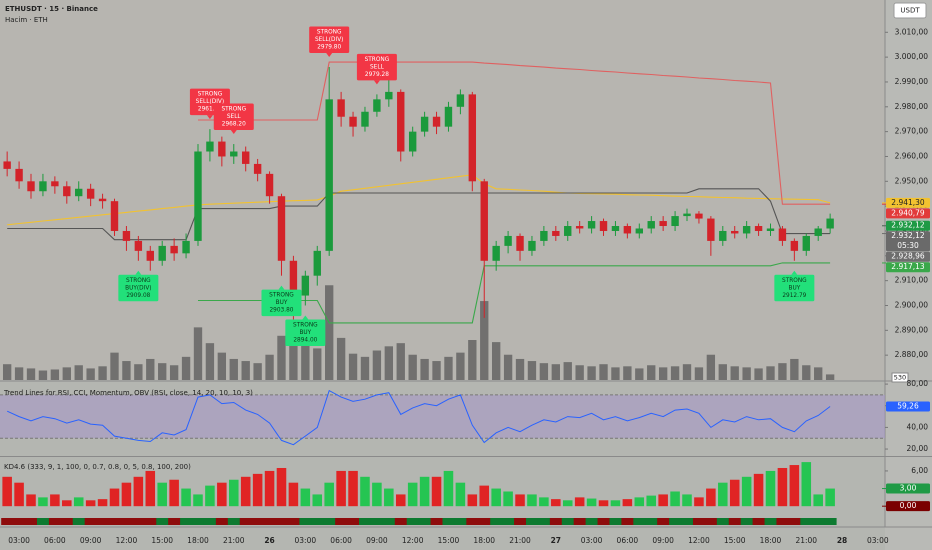 The image size is (932, 550). I want to click on signal-text: 2894.00, so click(305, 340).